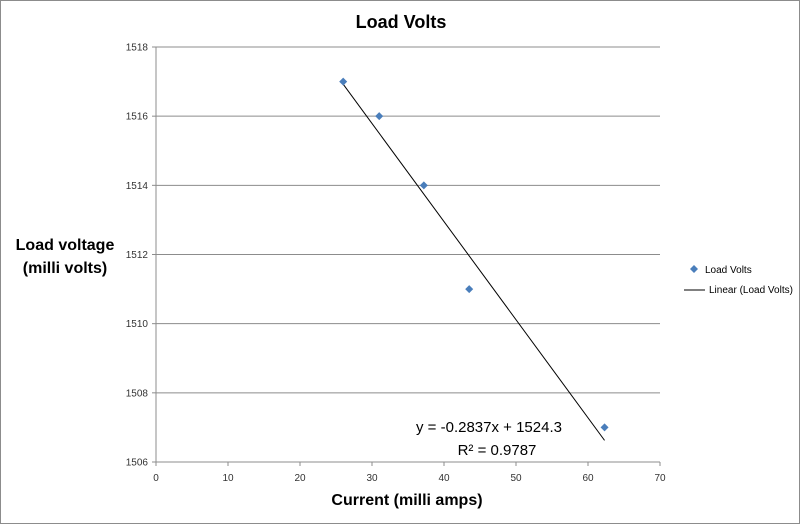 Image resolution: width=800 pixels, height=525 pixels. I want to click on y-tick-label: 1518, so click(137, 48).